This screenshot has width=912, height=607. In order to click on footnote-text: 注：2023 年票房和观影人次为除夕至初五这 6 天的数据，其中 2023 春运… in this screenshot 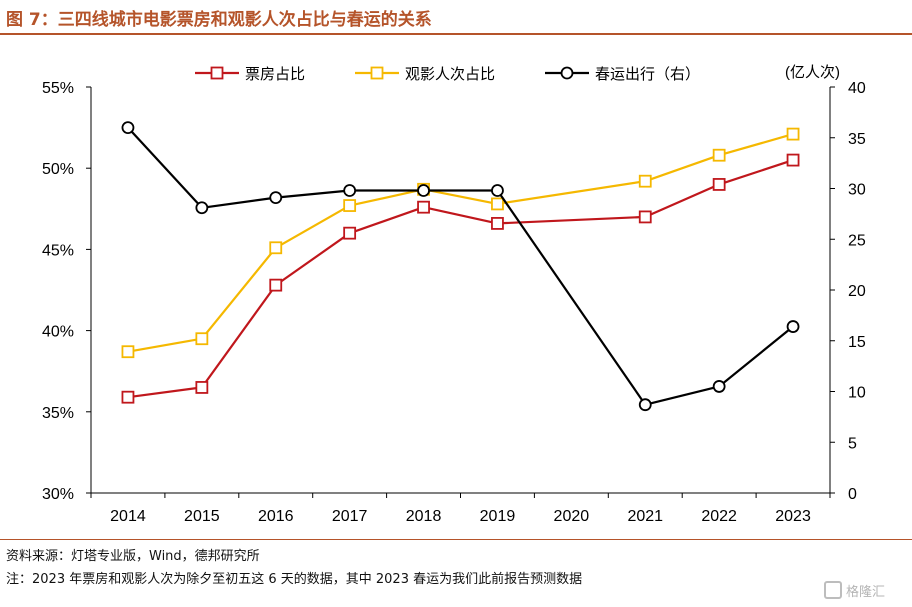, I will do `click(294, 579)`.